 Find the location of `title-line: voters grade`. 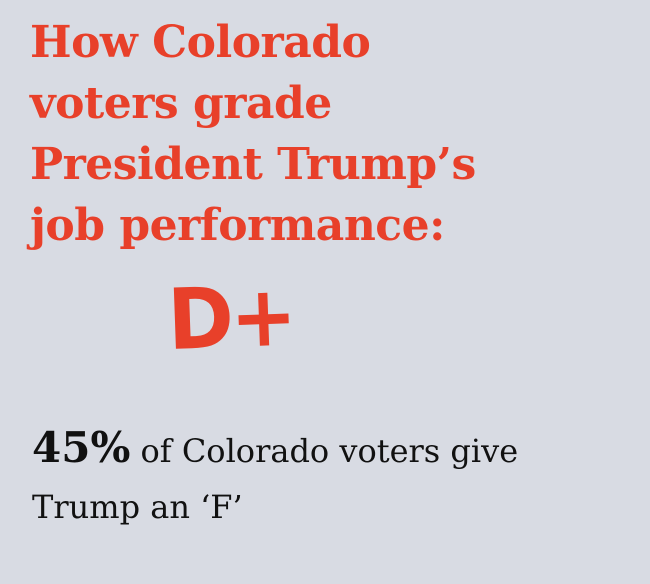

title-line: voters grade is located at coordinates (181, 103).